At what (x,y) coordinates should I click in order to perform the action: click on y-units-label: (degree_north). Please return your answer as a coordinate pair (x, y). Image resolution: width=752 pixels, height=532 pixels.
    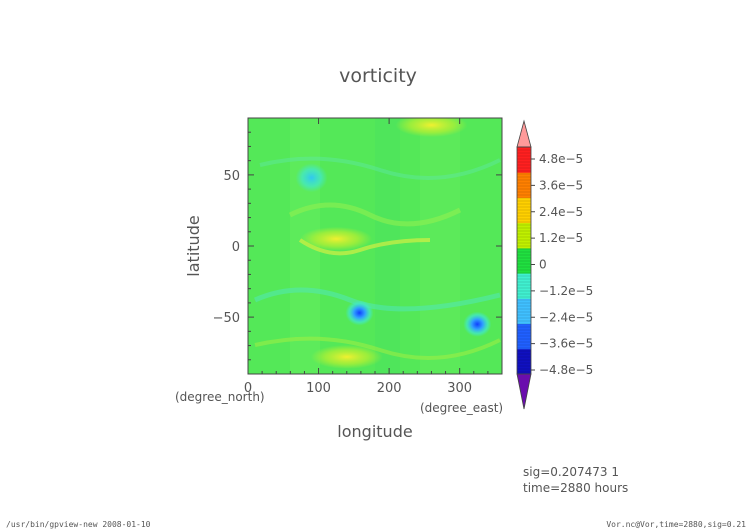
    Looking at the image, I should click on (220, 397).